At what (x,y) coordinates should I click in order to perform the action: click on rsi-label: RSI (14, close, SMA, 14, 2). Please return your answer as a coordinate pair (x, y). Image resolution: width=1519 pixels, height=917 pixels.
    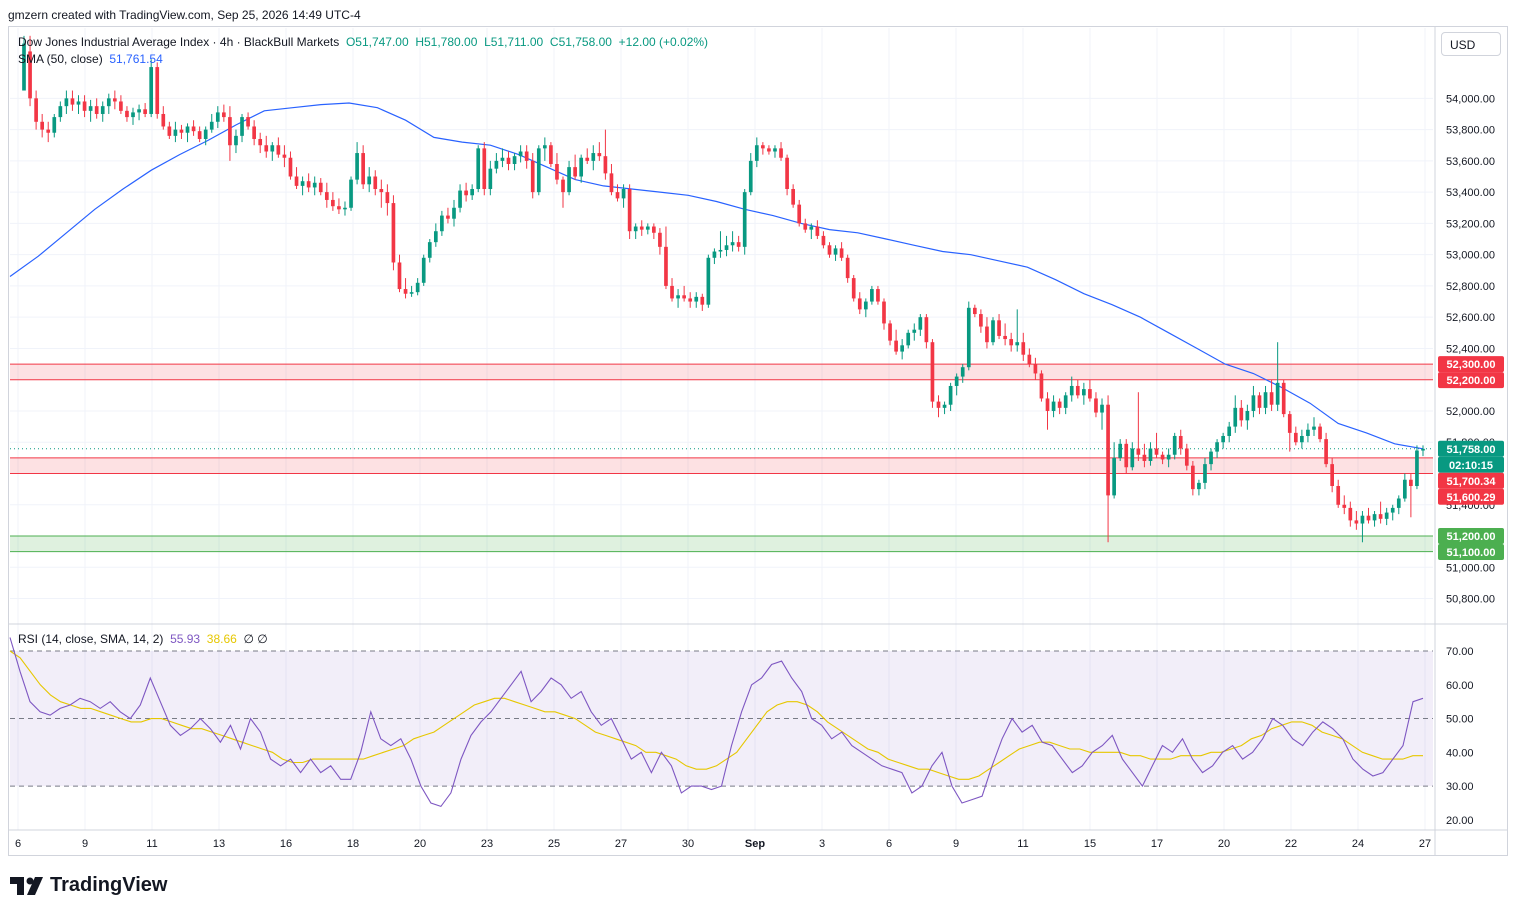
    Looking at the image, I should click on (91, 639).